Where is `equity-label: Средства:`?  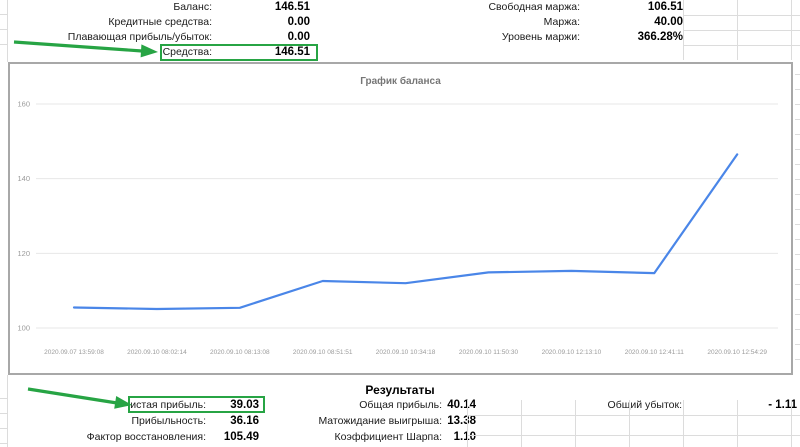
equity-label: Средства: is located at coordinates (187, 52).